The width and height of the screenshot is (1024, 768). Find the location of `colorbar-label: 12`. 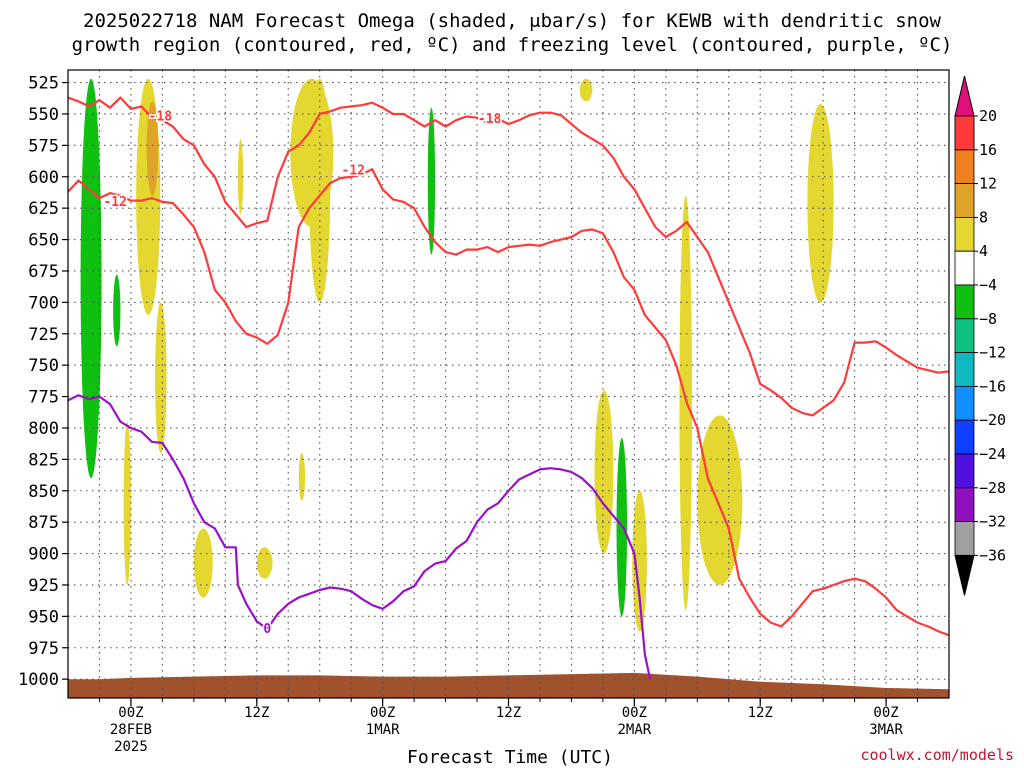

colorbar-label: 12 is located at coordinates (988, 184).